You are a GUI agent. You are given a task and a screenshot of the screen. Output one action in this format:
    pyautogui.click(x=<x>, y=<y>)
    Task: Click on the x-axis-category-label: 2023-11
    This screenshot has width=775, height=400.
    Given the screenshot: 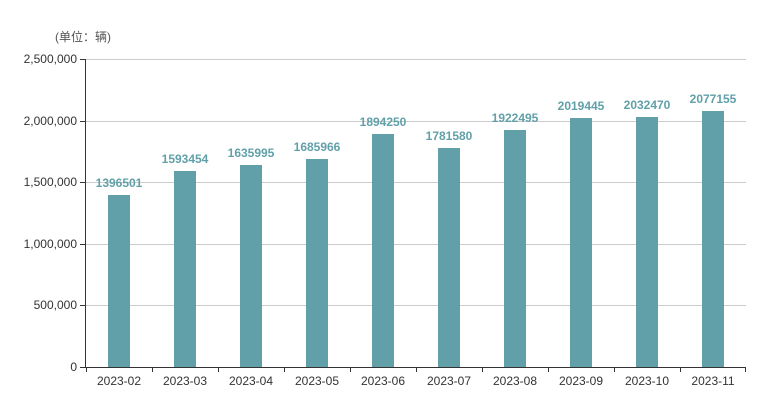 What is the action you would take?
    pyautogui.click(x=713, y=381)
    